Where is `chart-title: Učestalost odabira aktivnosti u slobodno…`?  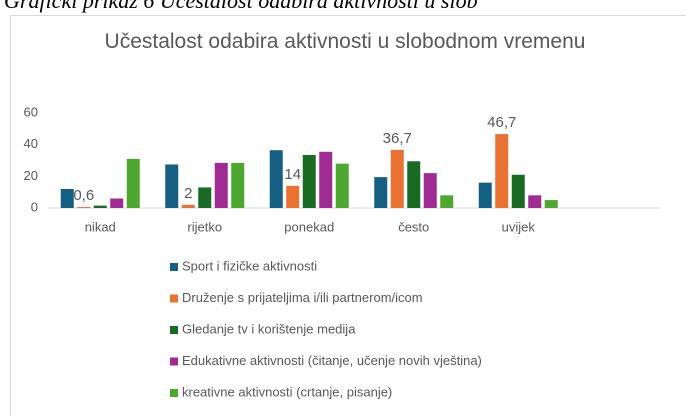 chart-title: Učestalost odabira aktivnosti u slobodno… is located at coordinates (345, 41).